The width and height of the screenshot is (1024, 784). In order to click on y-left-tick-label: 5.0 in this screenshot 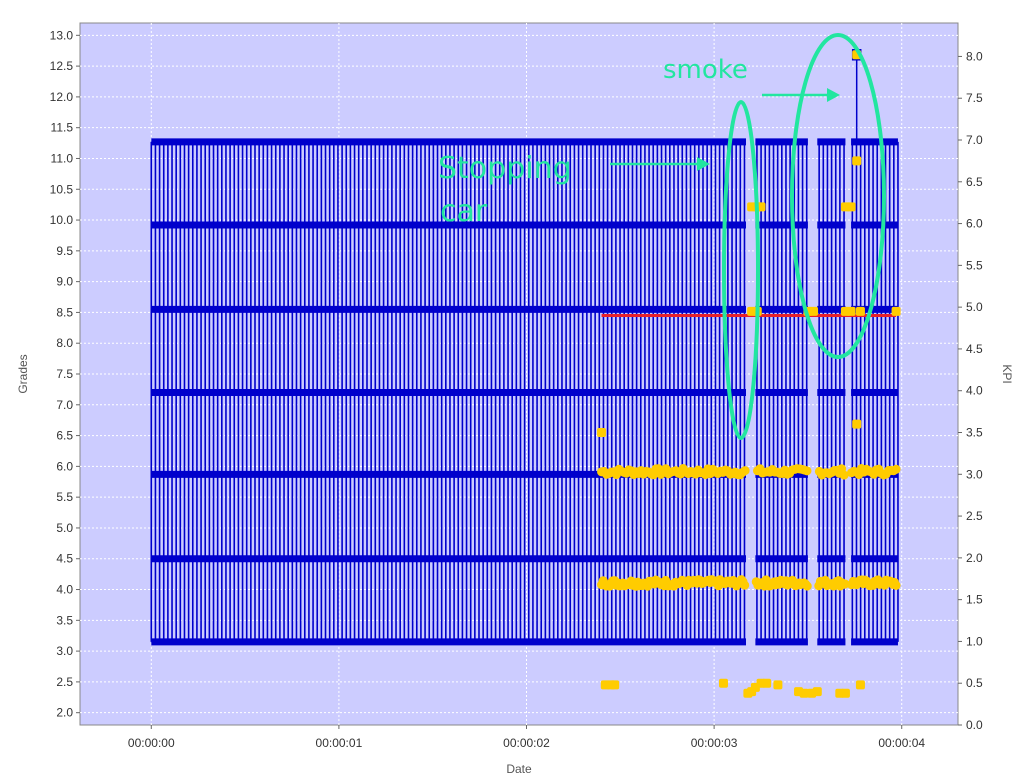, I will do `click(64, 528)`.